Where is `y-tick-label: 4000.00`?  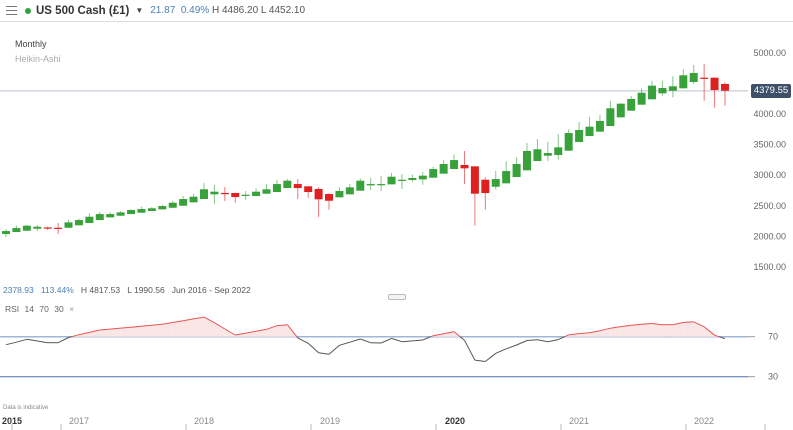
y-tick-label: 4000.00 is located at coordinates (769, 114).